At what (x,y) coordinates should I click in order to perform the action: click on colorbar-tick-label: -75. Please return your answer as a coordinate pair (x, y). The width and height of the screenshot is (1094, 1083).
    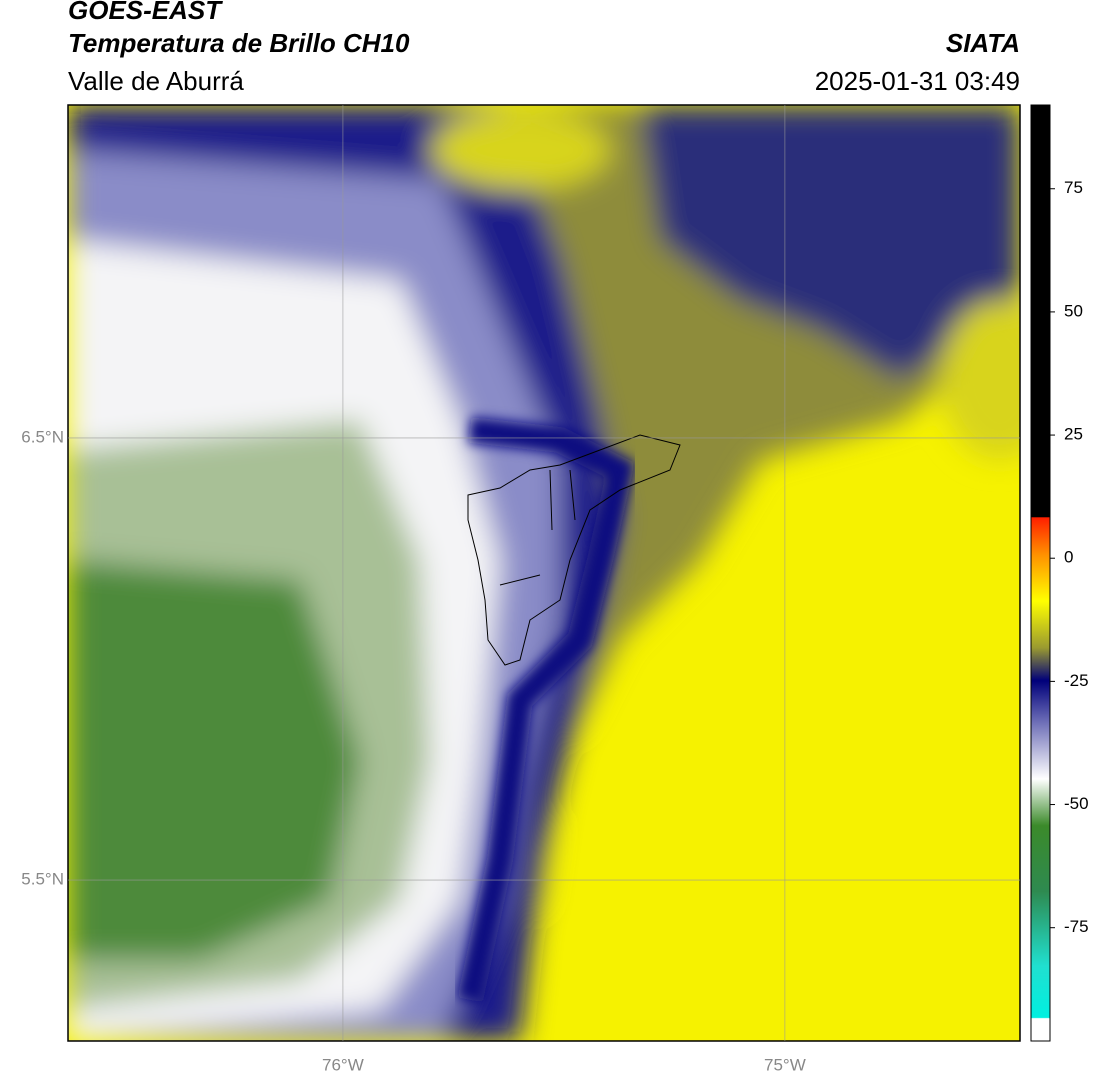
    Looking at the image, I should click on (1076, 926).